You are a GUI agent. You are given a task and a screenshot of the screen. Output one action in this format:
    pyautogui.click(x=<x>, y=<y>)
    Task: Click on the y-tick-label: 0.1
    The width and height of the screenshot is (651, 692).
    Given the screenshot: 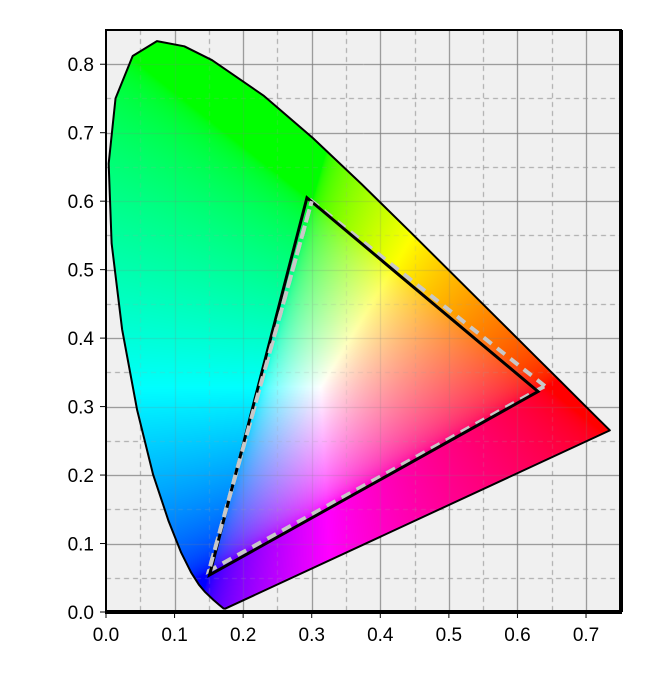 What is the action you would take?
    pyautogui.click(x=81, y=545)
    